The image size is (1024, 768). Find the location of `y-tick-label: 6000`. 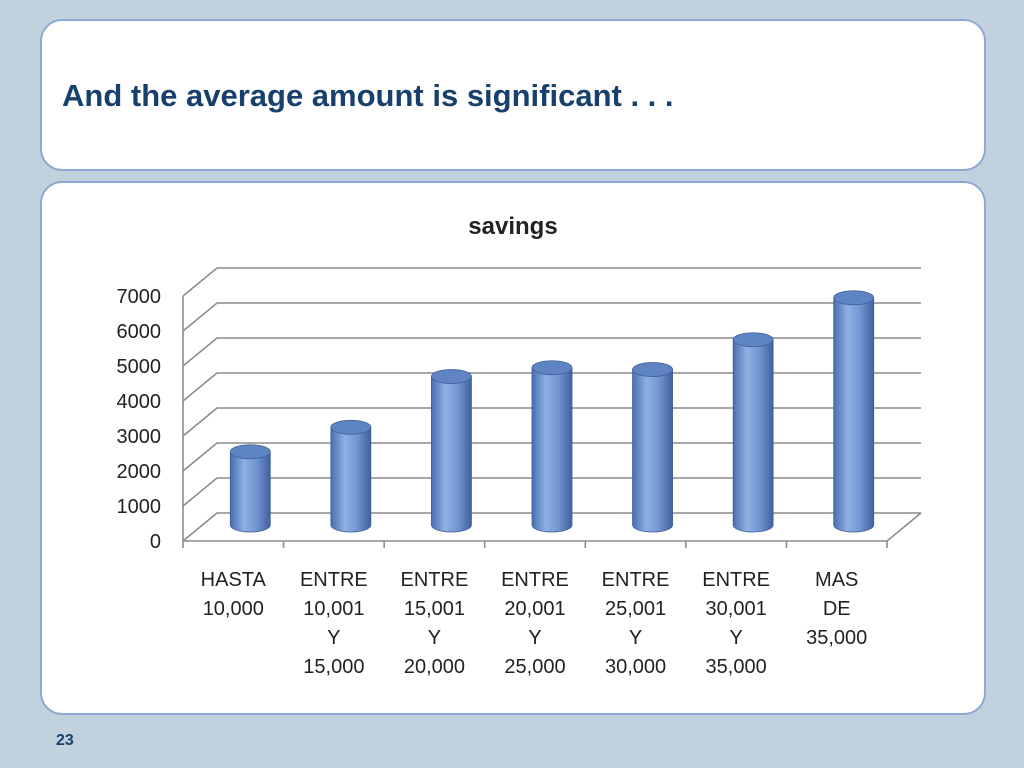

y-tick-label: 6000 is located at coordinates (139, 332).